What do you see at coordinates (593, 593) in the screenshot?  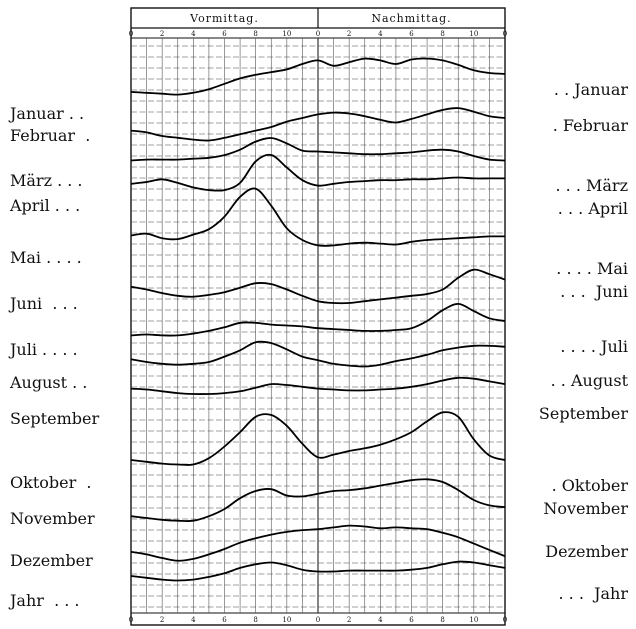 I see `right-label-jahr: . . . Jahr` at bounding box center [593, 593].